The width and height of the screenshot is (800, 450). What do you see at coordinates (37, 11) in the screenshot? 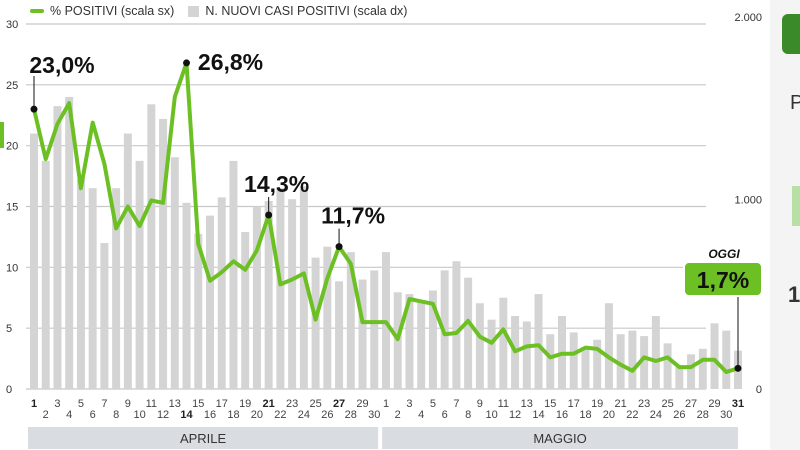
I see `legend-swatch-line` at bounding box center [37, 11].